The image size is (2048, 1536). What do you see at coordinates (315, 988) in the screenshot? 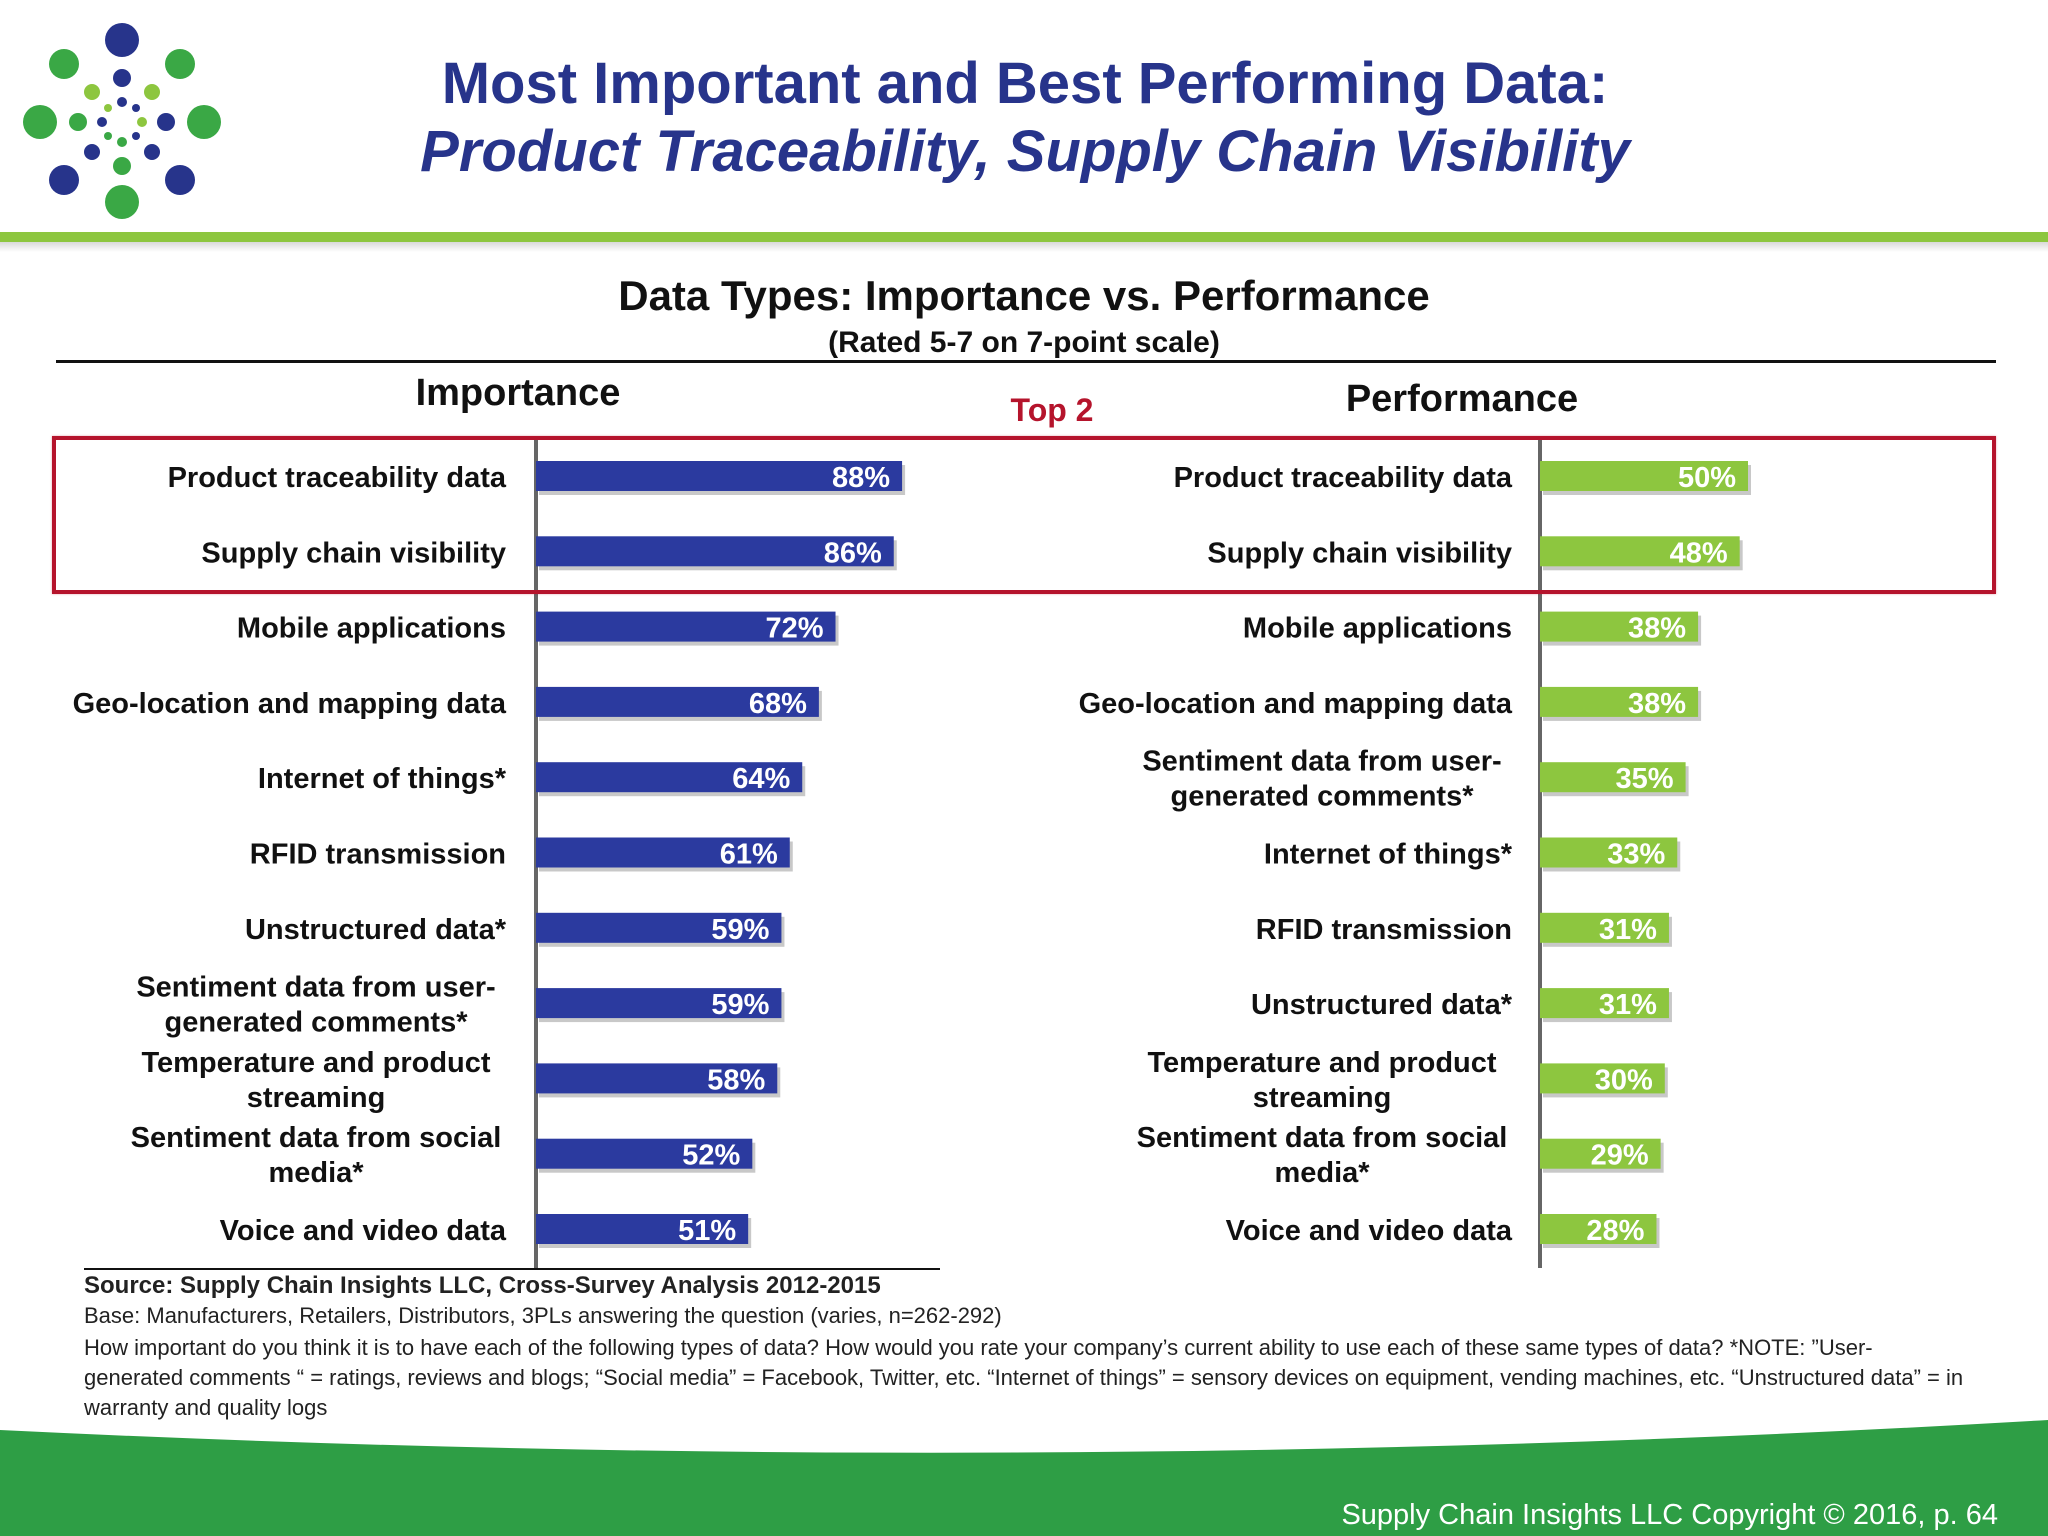
I see `importance-category-label: Sentiment data from user-` at bounding box center [315, 988].